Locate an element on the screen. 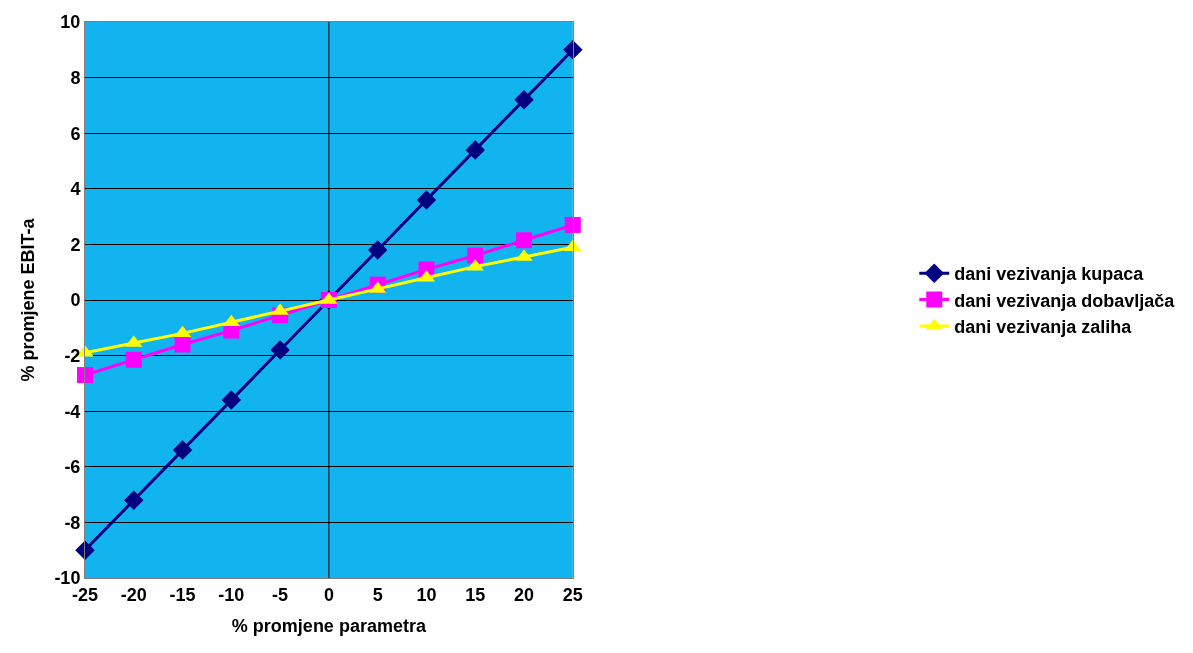 The height and width of the screenshot is (653, 1193). y-tick-label: 8 is located at coordinates (75, 77).